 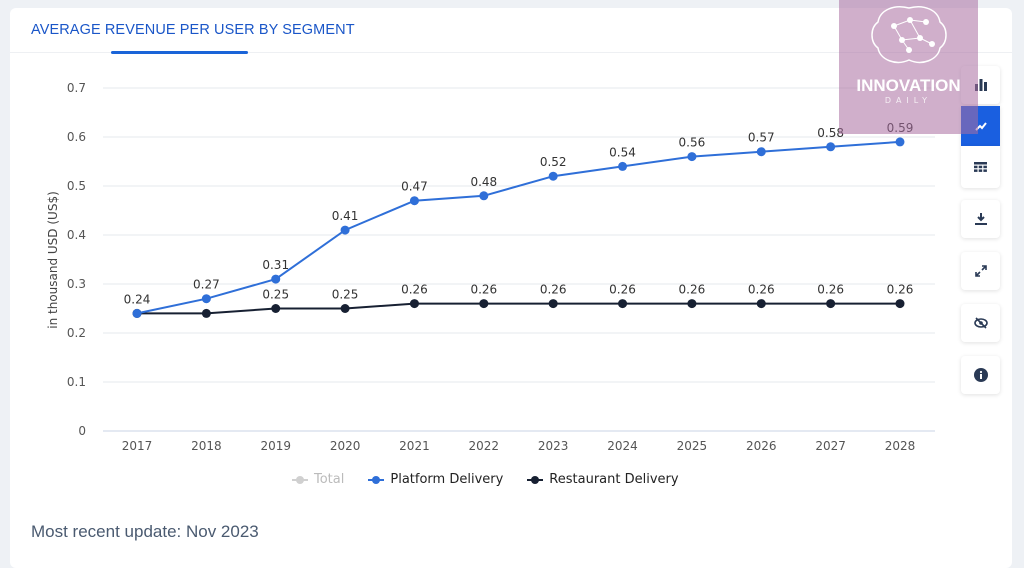 What do you see at coordinates (76, 382) in the screenshot?
I see `y-tick-label: 0.1` at bounding box center [76, 382].